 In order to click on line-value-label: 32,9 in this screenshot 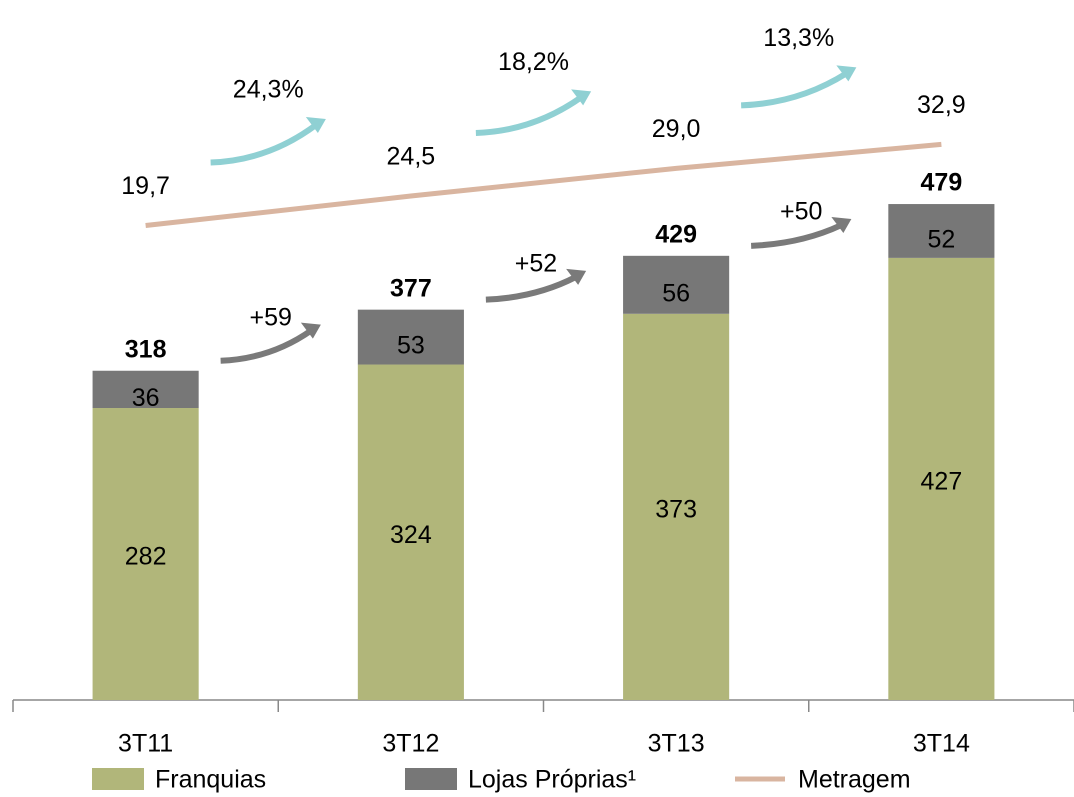, I will do `click(941, 105)`.